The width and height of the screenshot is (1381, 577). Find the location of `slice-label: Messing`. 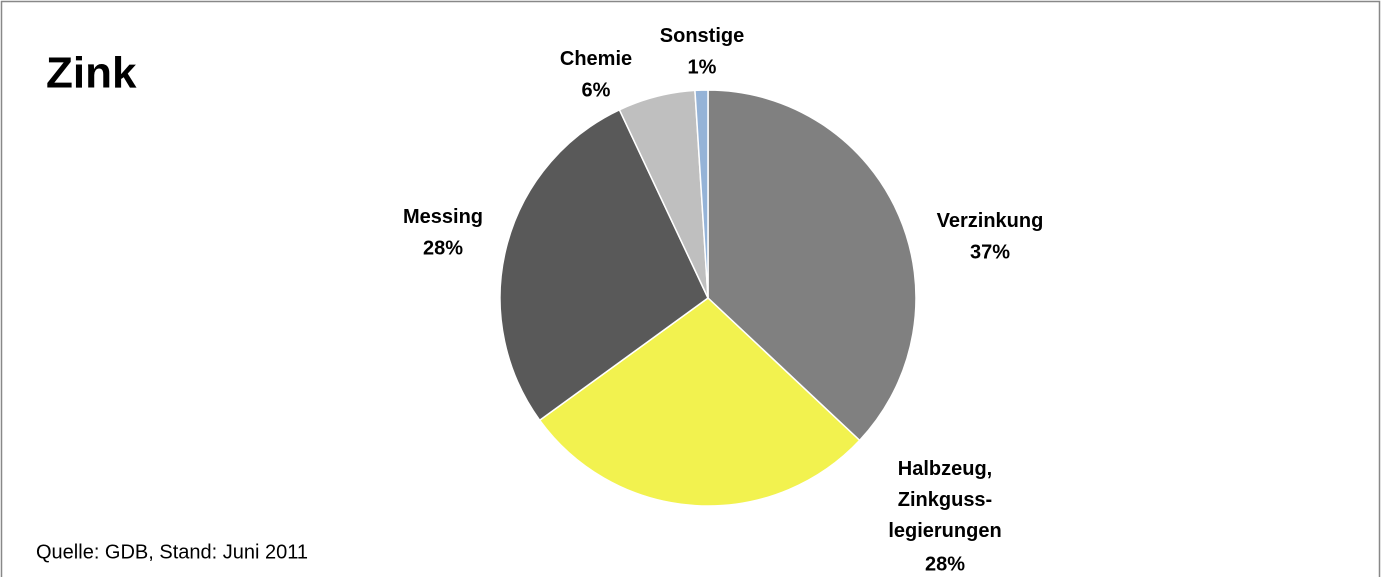

slice-label: Messing is located at coordinates (443, 217).